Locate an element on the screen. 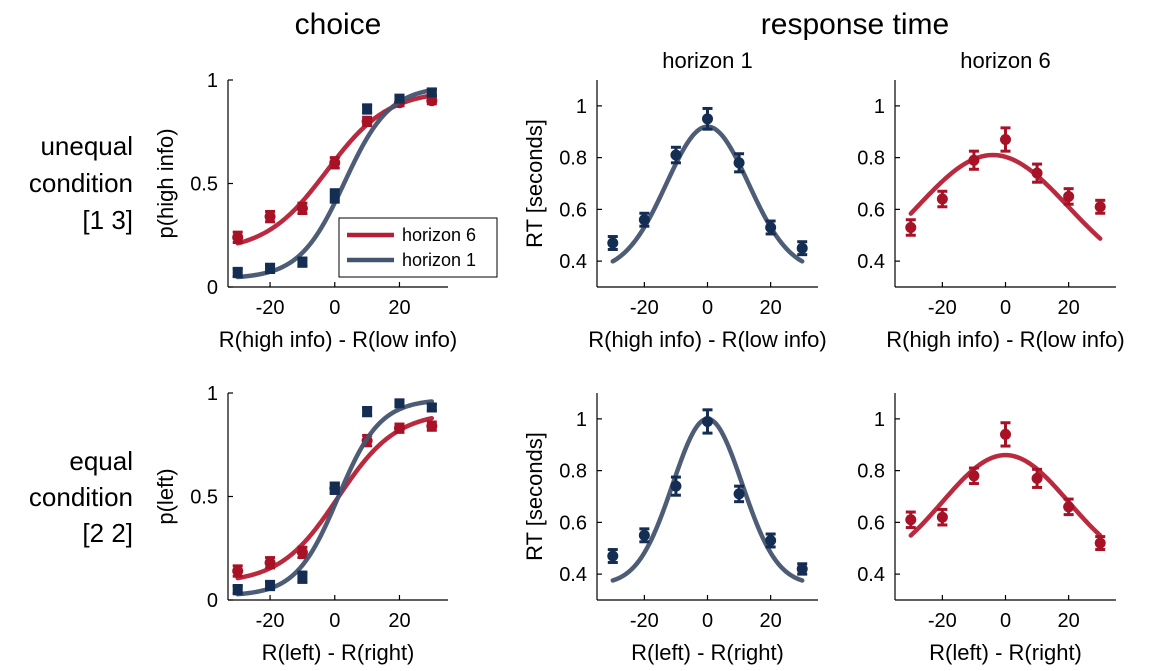 Image resolution: width=1163 pixels, height=671 pixels. panel-title: horizon 6 is located at coordinates (1005, 60).